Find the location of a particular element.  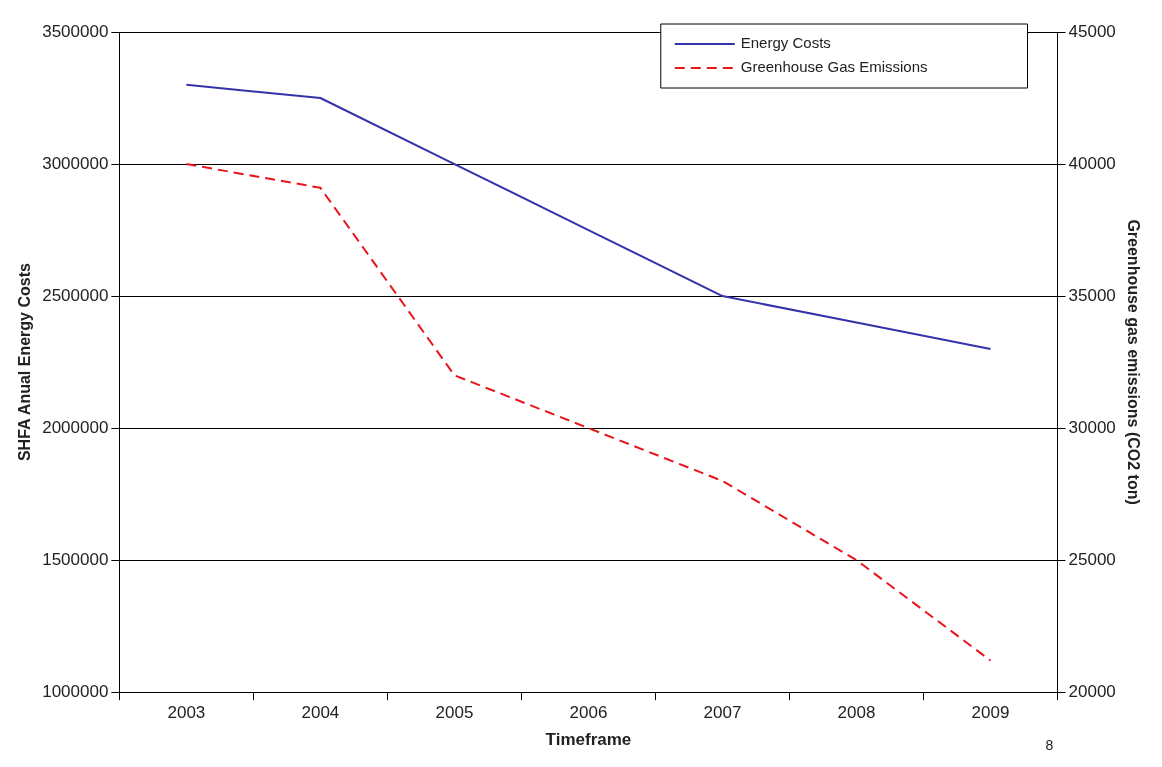

x-axis-title: Timeframe is located at coordinates (588, 740).